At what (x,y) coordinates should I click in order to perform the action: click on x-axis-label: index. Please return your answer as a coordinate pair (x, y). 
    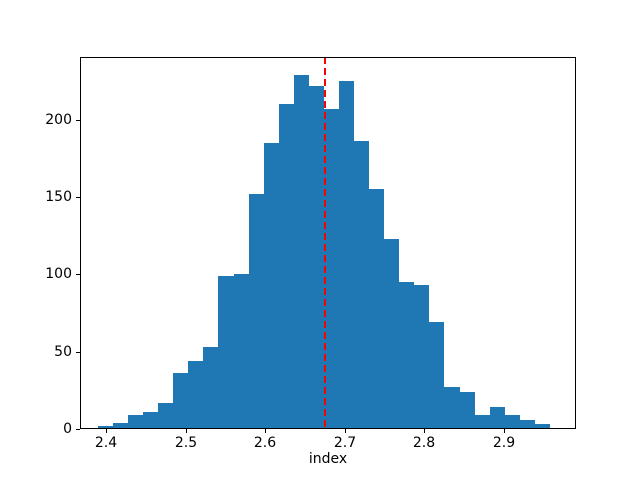
    Looking at the image, I should click on (328, 459).